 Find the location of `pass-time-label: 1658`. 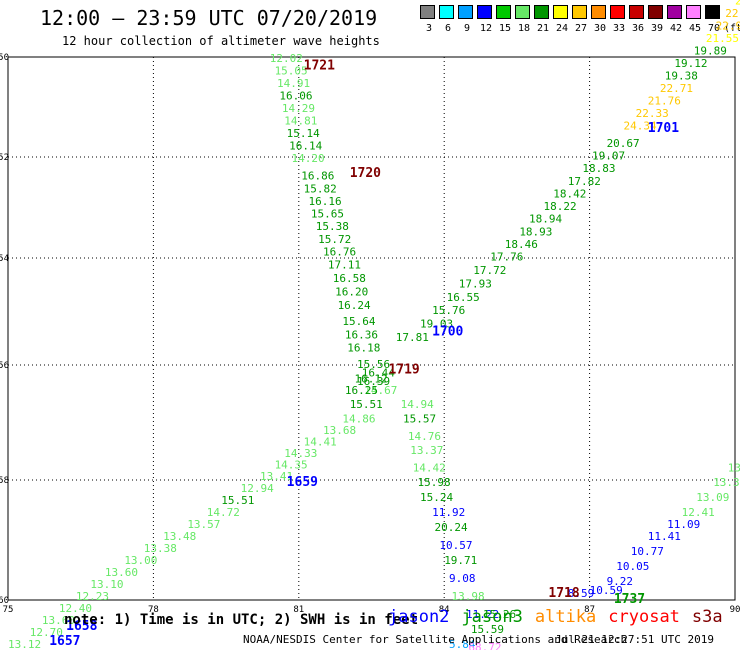

pass-time-label: 1658 is located at coordinates (81, 626).